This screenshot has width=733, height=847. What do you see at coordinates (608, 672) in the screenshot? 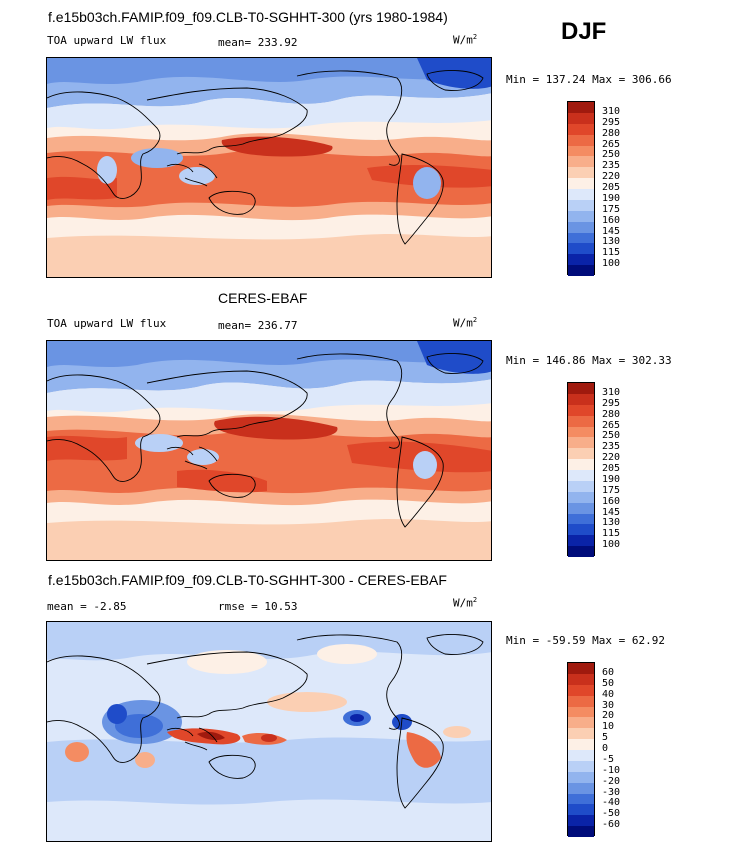
I see `colorbar-tick-label: 60` at bounding box center [608, 672].